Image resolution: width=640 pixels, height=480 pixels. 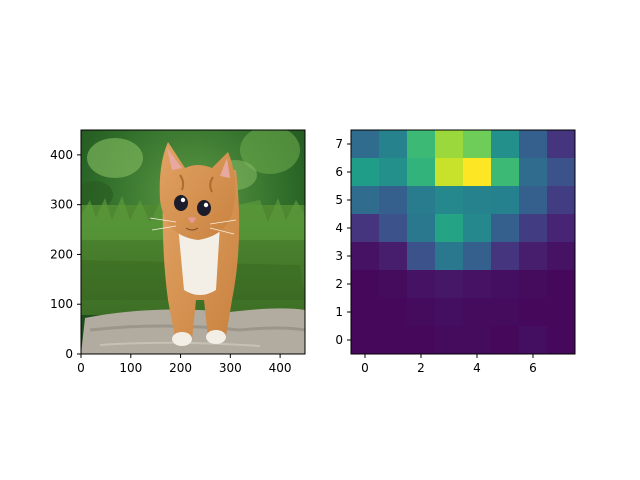 I want to click on heatmap-y-tick-label: 5, so click(x=339, y=200).